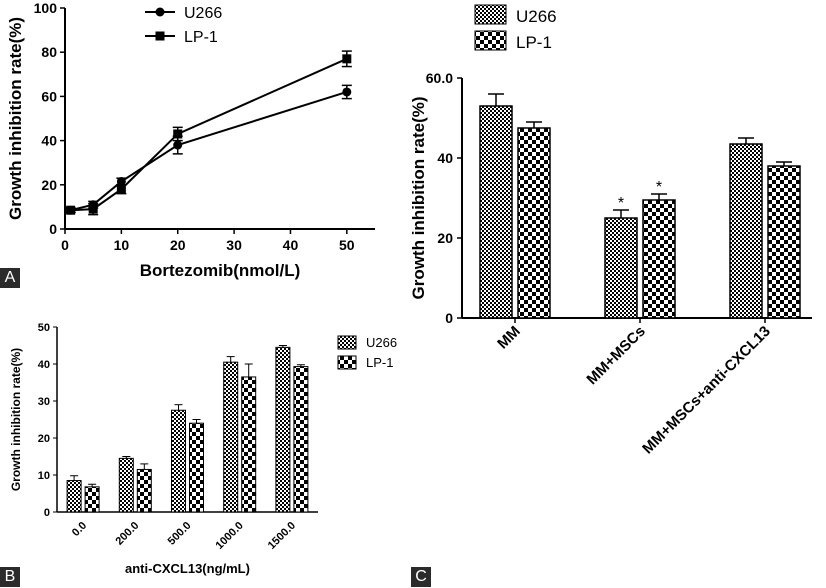  Describe the element at coordinates (509, 338) in the screenshot. I see `x-tick-label: MM` at that location.